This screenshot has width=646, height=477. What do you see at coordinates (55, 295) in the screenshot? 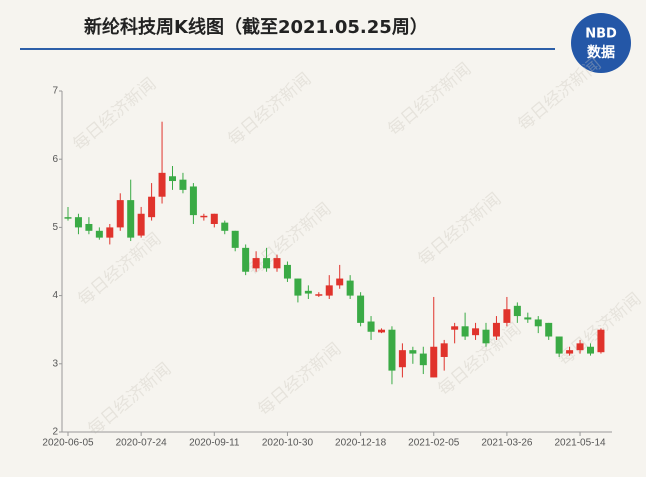
I see `y-tick-label: 4` at bounding box center [55, 295].